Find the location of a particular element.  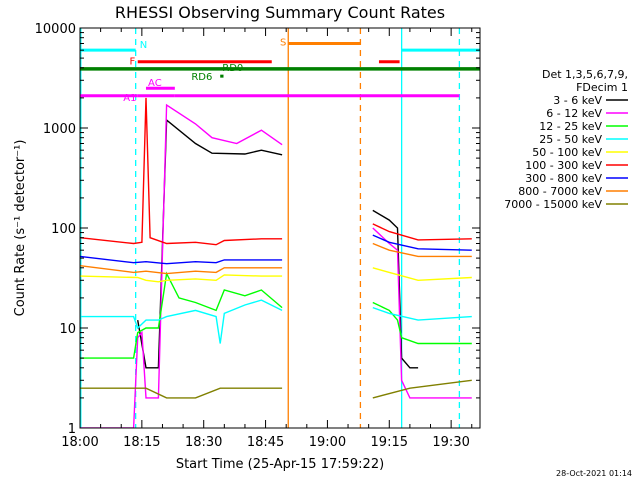

flag-label-rd0: RD0 is located at coordinates (232, 68).